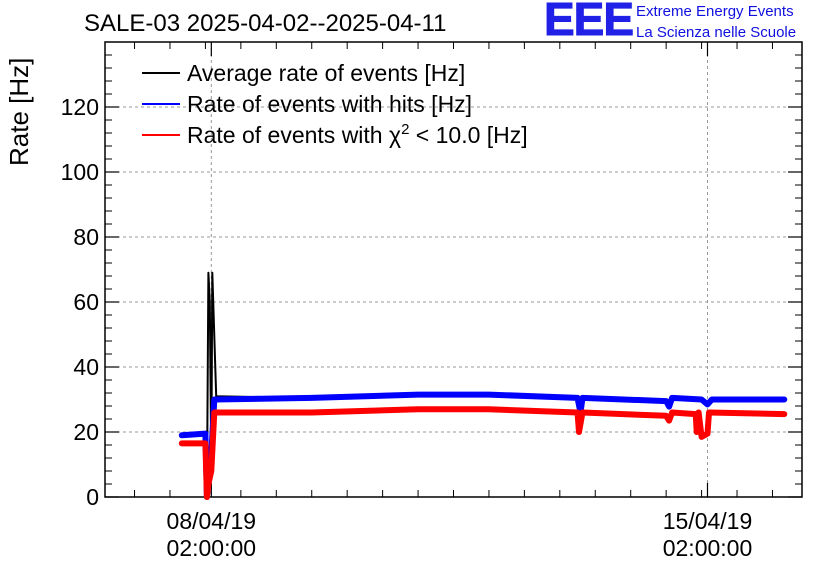  What do you see at coordinates (405, 129) in the screenshot?
I see `legend-superscript: 2` at bounding box center [405, 129].